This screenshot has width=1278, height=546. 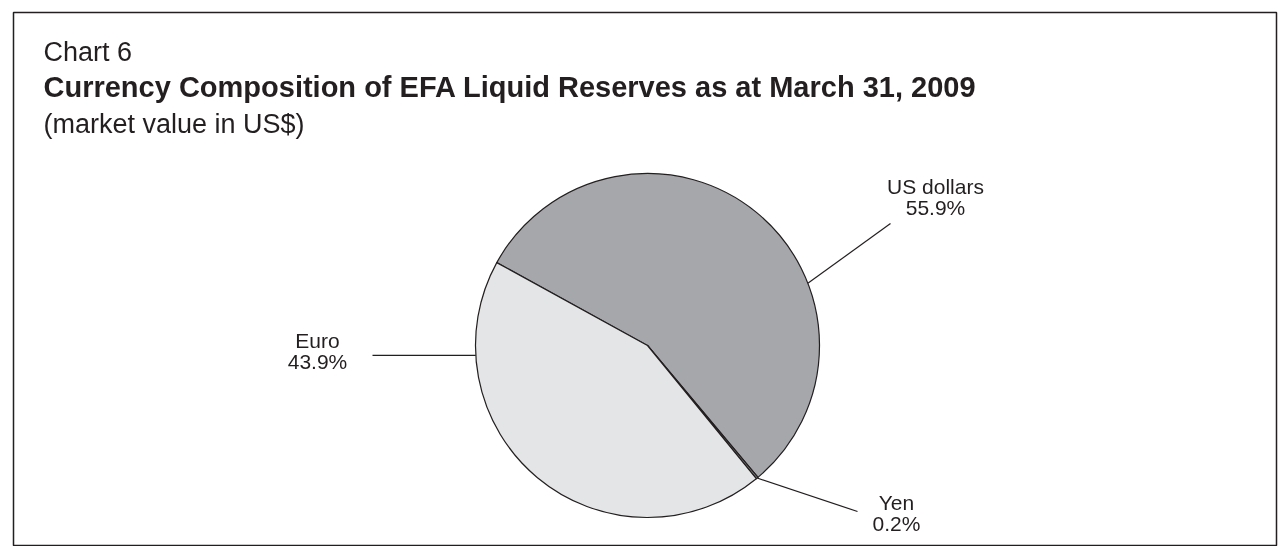 What do you see at coordinates (935, 208) in the screenshot?
I see `data-label: 55.9%` at bounding box center [935, 208].